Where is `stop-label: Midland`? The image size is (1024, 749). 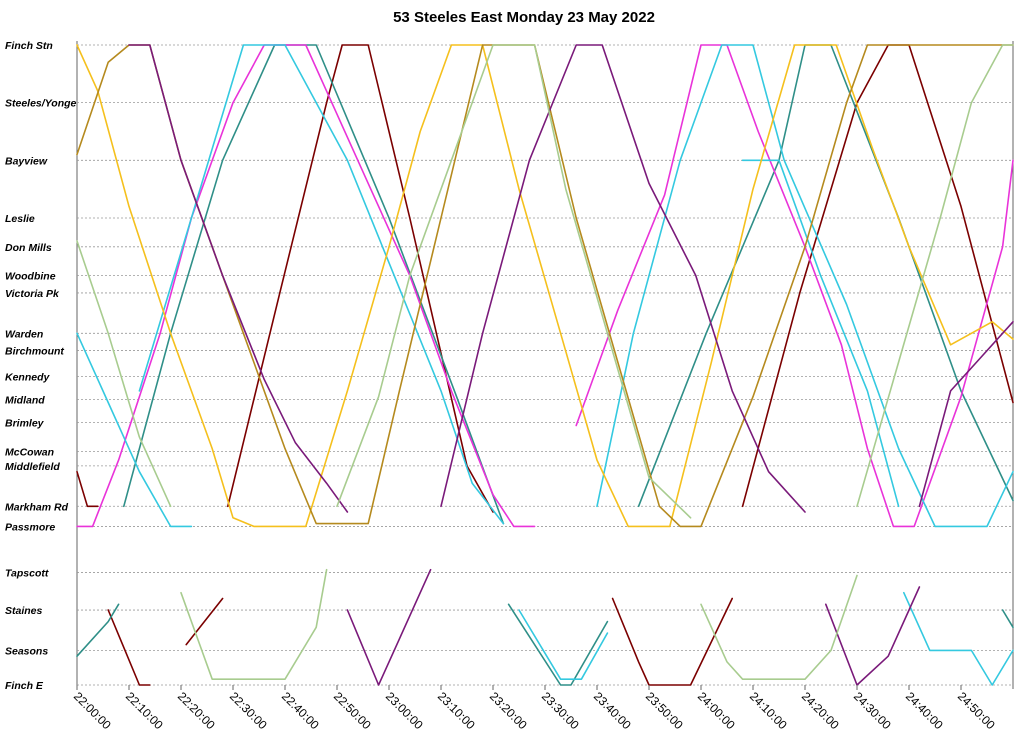 stop-label: Midland is located at coordinates (25, 401).